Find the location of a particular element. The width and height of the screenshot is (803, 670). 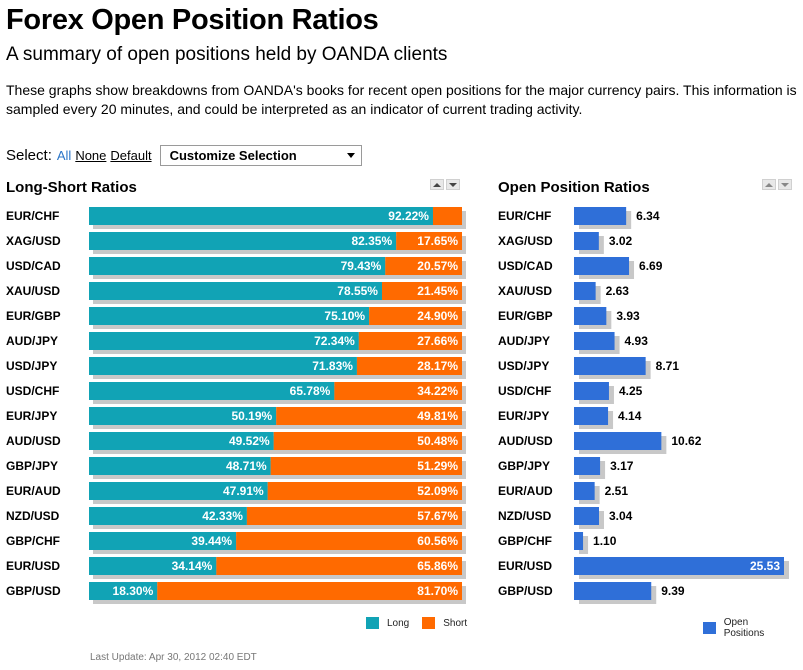

sort-down-icon is located at coordinates (785, 184).